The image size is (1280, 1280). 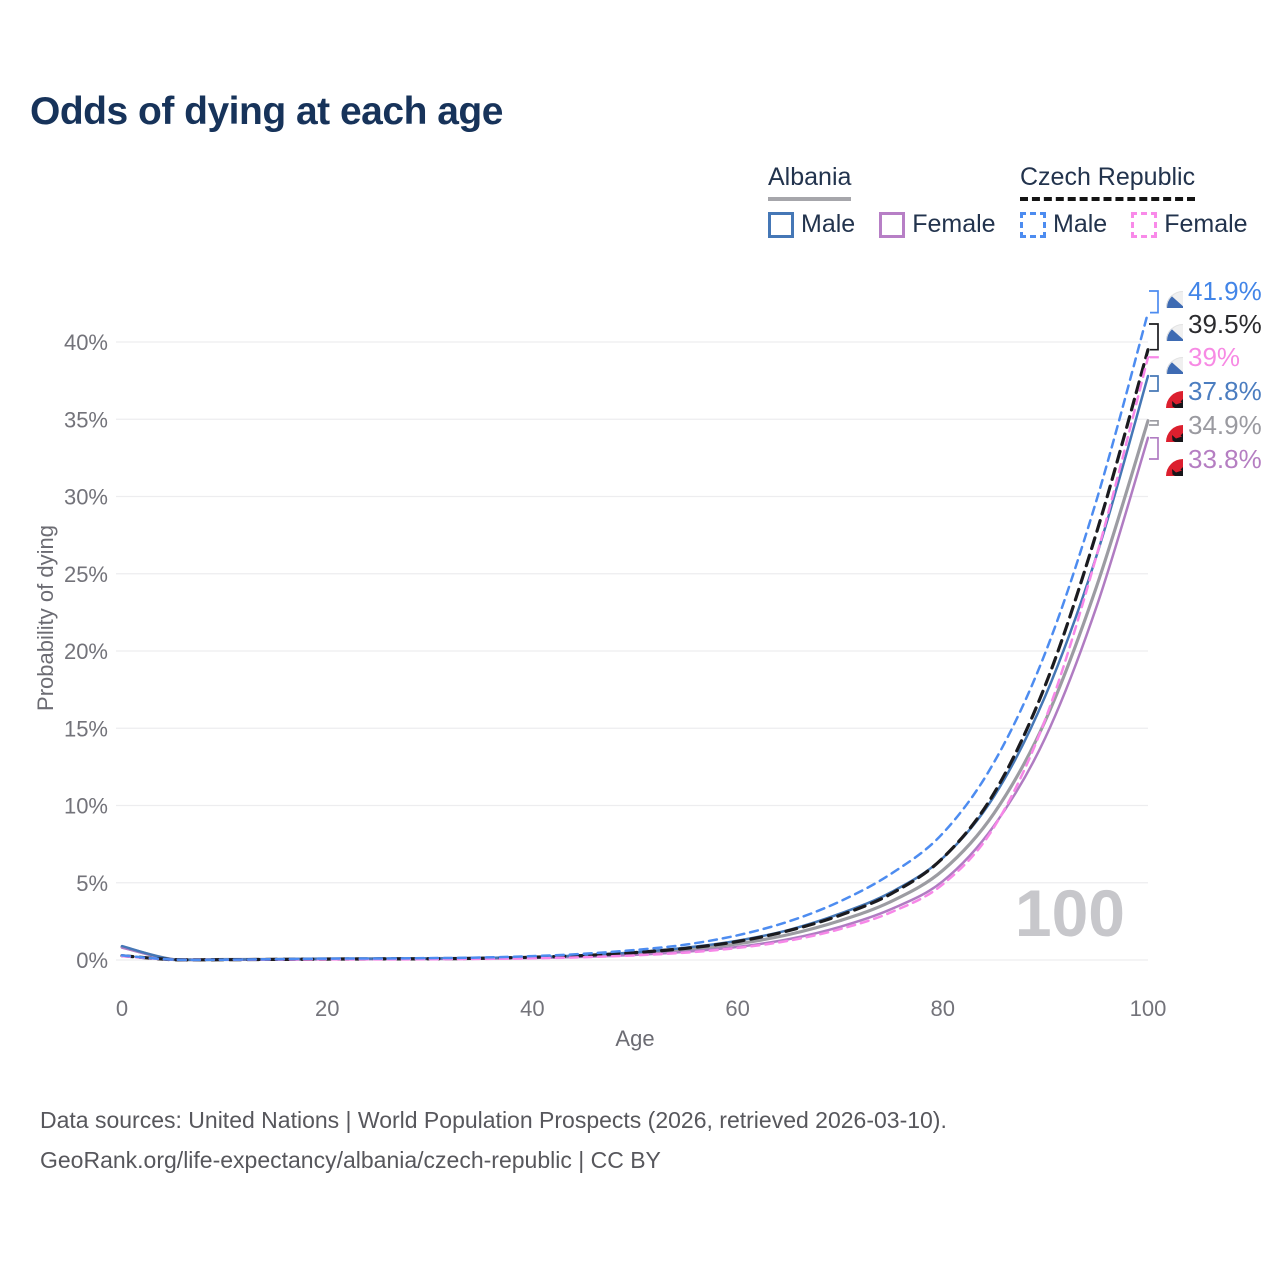 I want to click on legend-header-albania: Albania, so click(x=810, y=182).